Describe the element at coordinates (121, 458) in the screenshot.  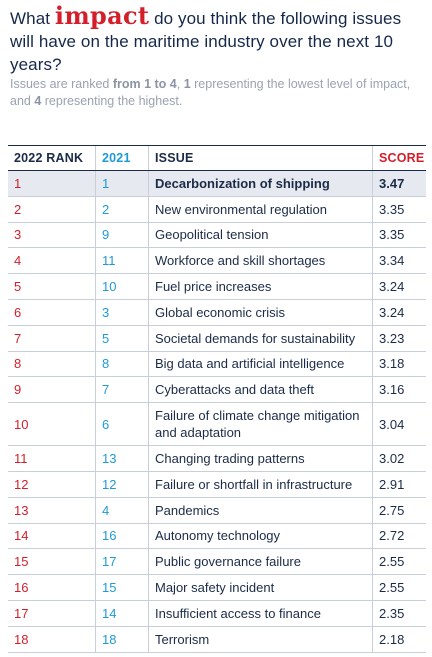
I see `rank-2021-cell: 13` at that location.